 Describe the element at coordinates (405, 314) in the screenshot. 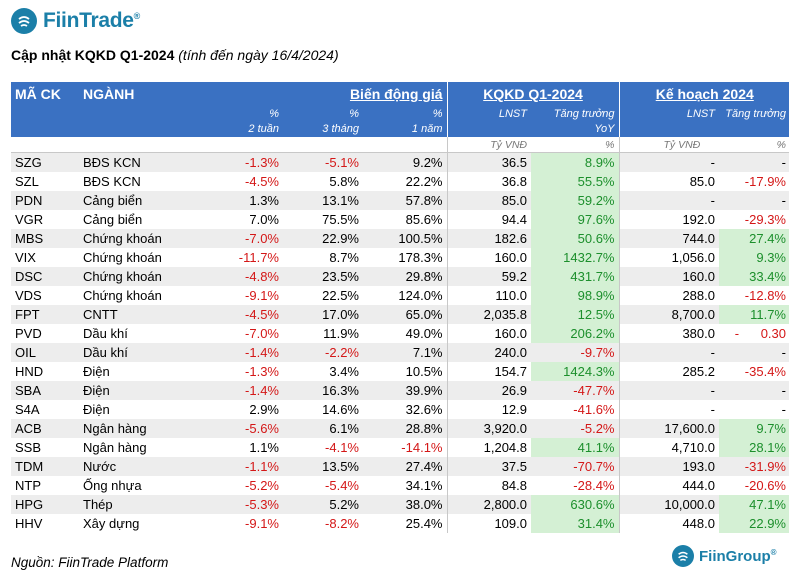

I see `cell-y1: 65.0%` at that location.